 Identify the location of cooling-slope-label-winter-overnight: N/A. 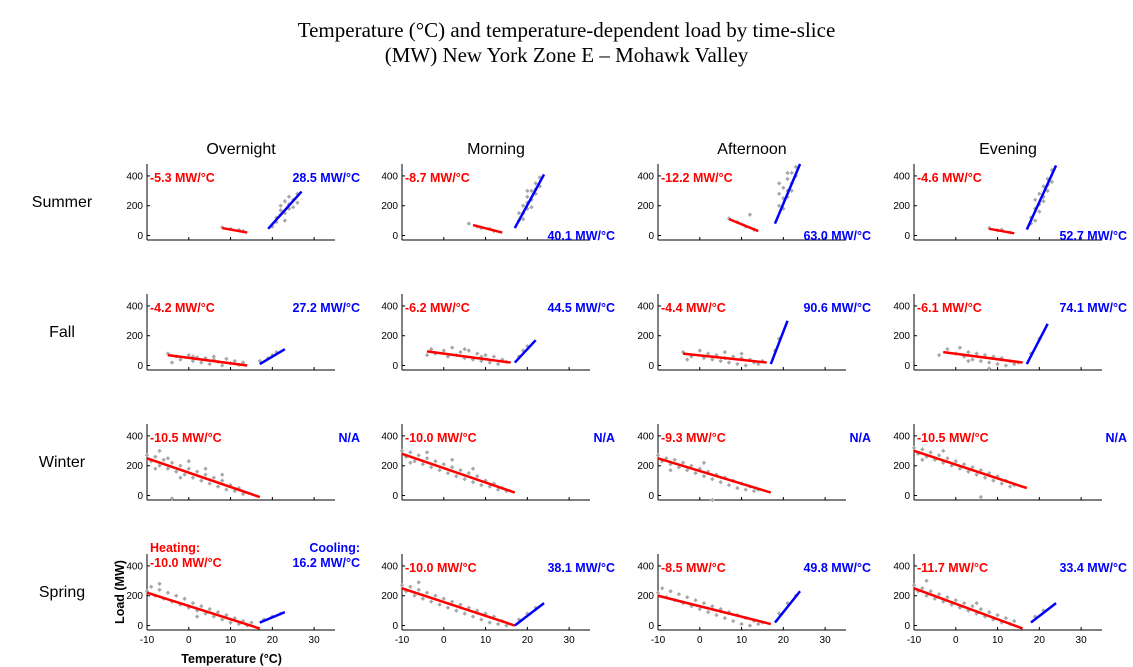
(349, 438).